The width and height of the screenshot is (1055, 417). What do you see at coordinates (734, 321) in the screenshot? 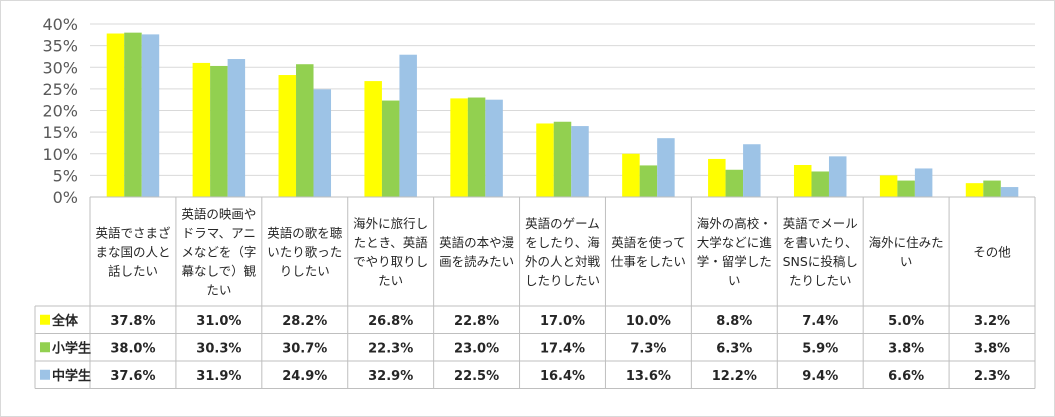
I see `data-label: 8.8%` at bounding box center [734, 321].